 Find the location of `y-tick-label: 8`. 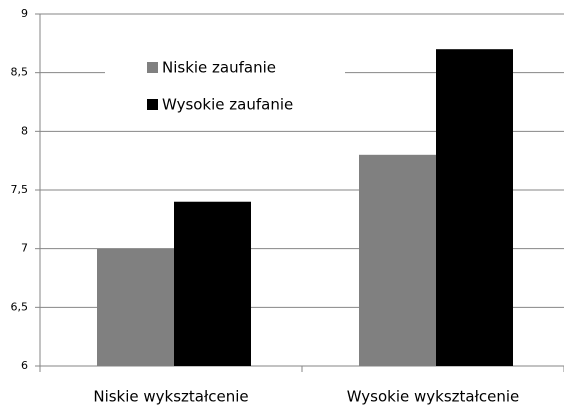

y-tick-label: 8 is located at coordinates (24, 130).